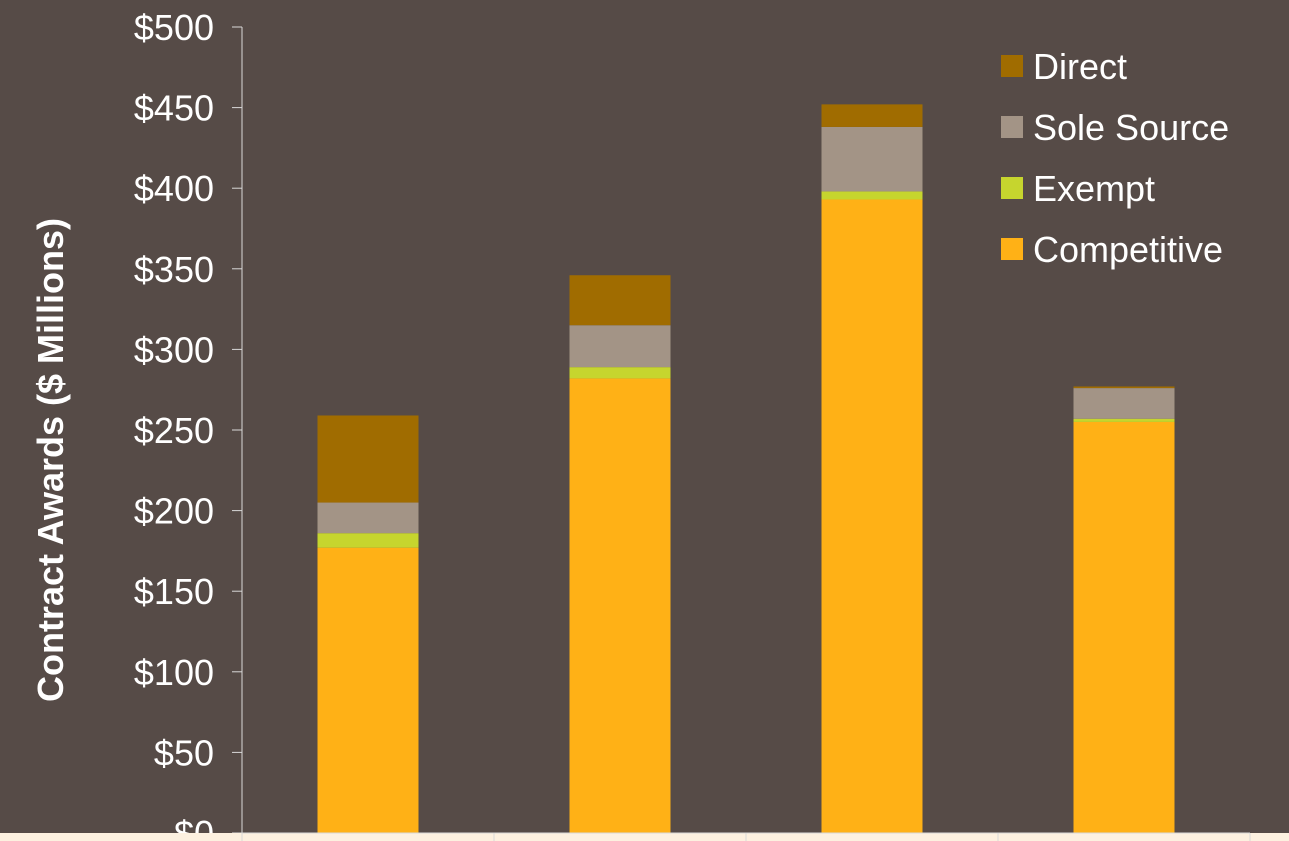 Image resolution: width=1289 pixels, height=841 pixels. I want to click on legend-label-competitive: Competitive, so click(1128, 249).